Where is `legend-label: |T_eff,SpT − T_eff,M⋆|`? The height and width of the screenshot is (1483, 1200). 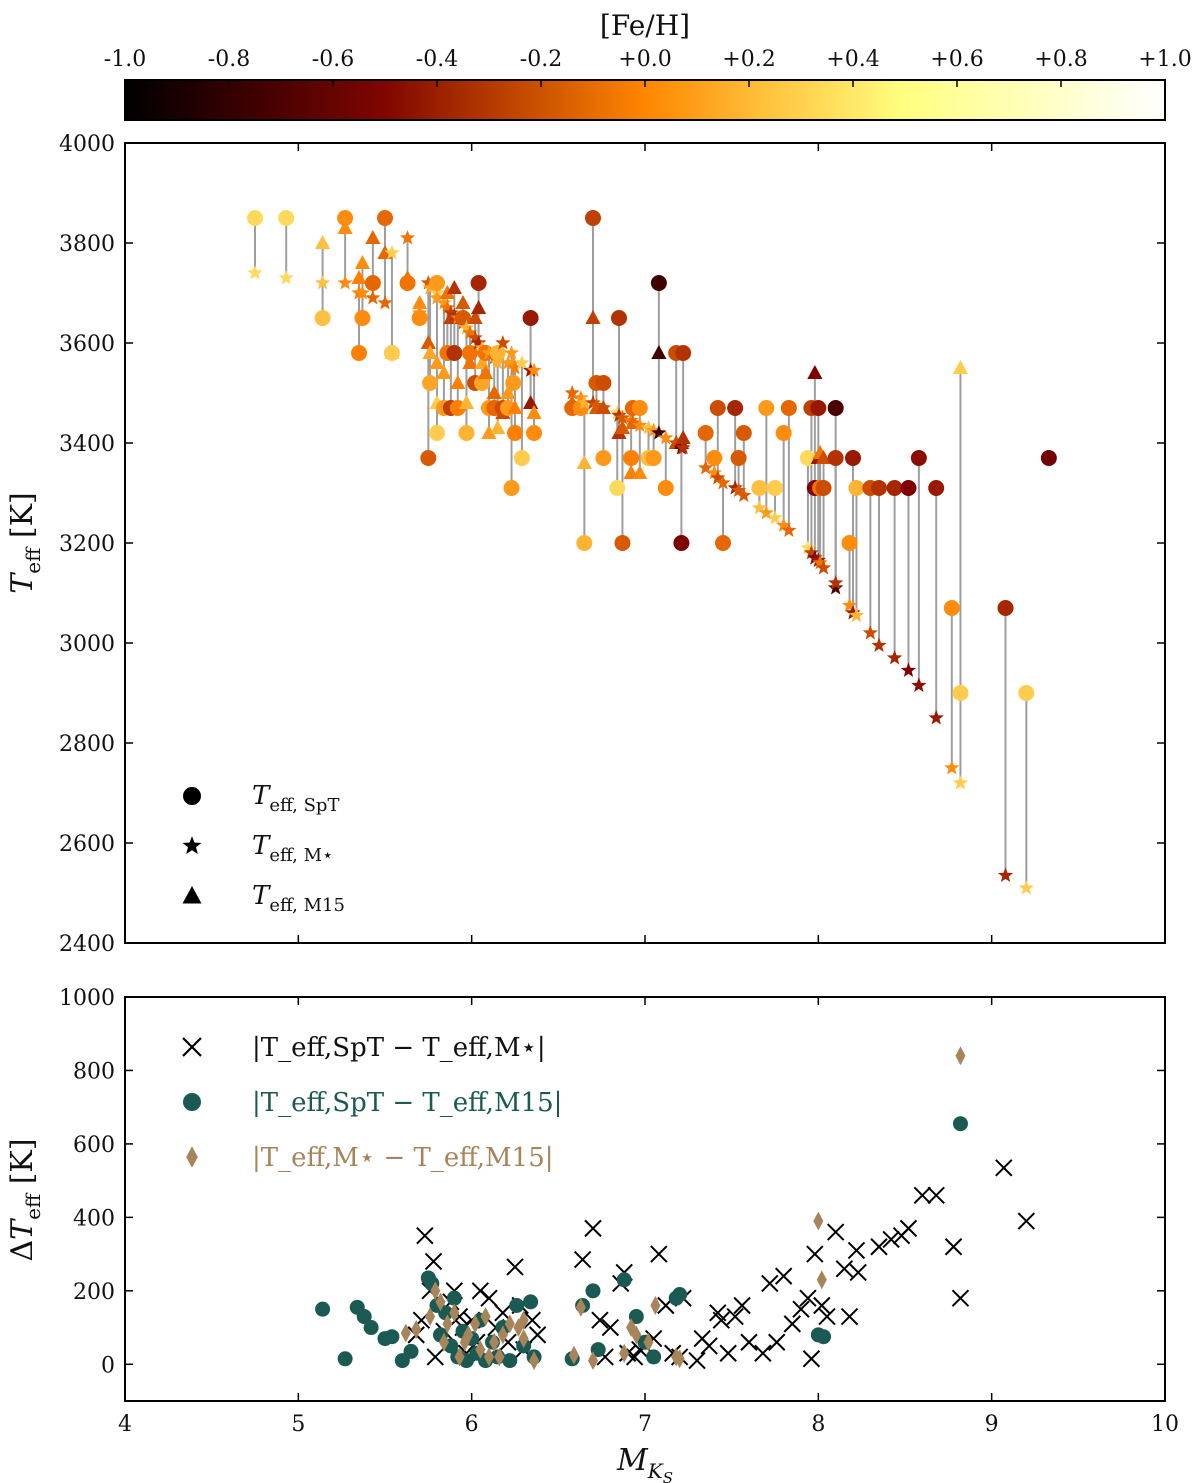 legend-label: |T_eff,SpT − T_eff,M⋆| is located at coordinates (399, 1048).